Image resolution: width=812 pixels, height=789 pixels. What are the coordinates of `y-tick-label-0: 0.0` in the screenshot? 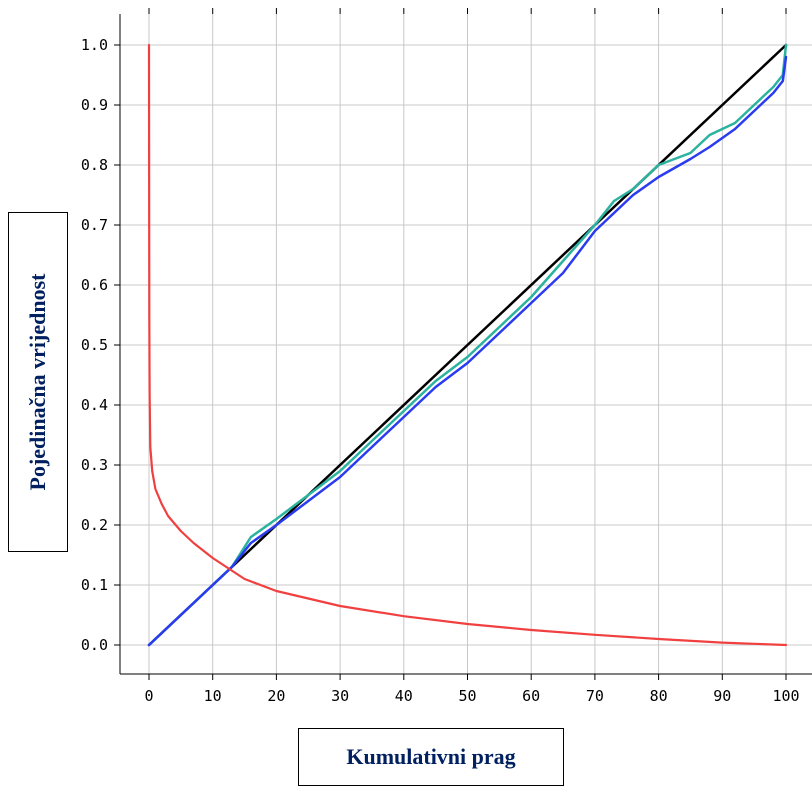 It's located at (94, 645).